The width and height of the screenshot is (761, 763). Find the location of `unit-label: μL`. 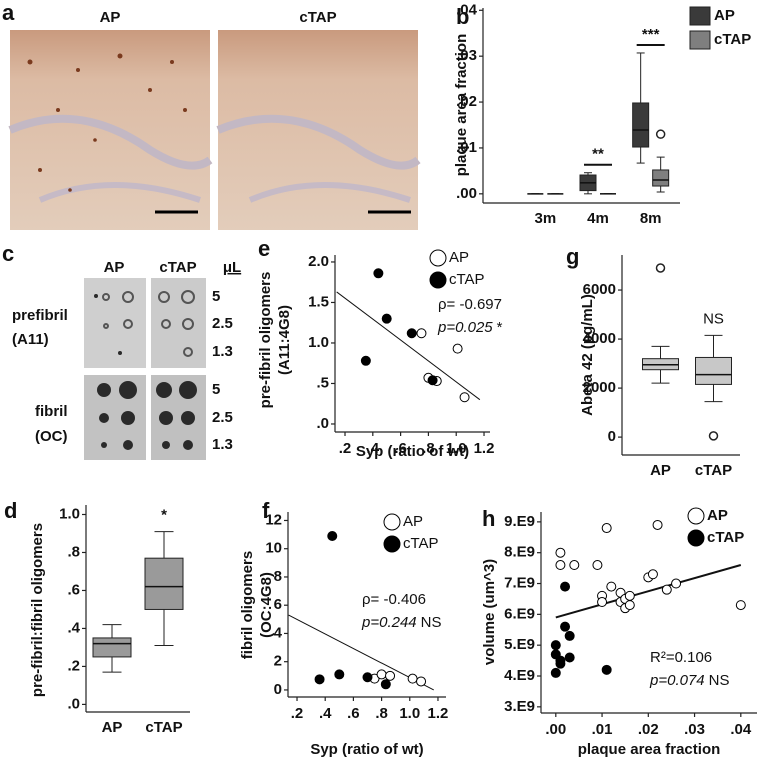

unit-label: μL is located at coordinates (232, 267).